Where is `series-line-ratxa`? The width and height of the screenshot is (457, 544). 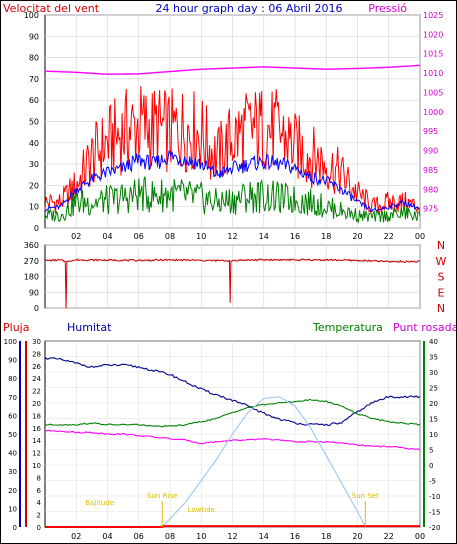
series-line-ratxa is located at coordinates (232, 180).